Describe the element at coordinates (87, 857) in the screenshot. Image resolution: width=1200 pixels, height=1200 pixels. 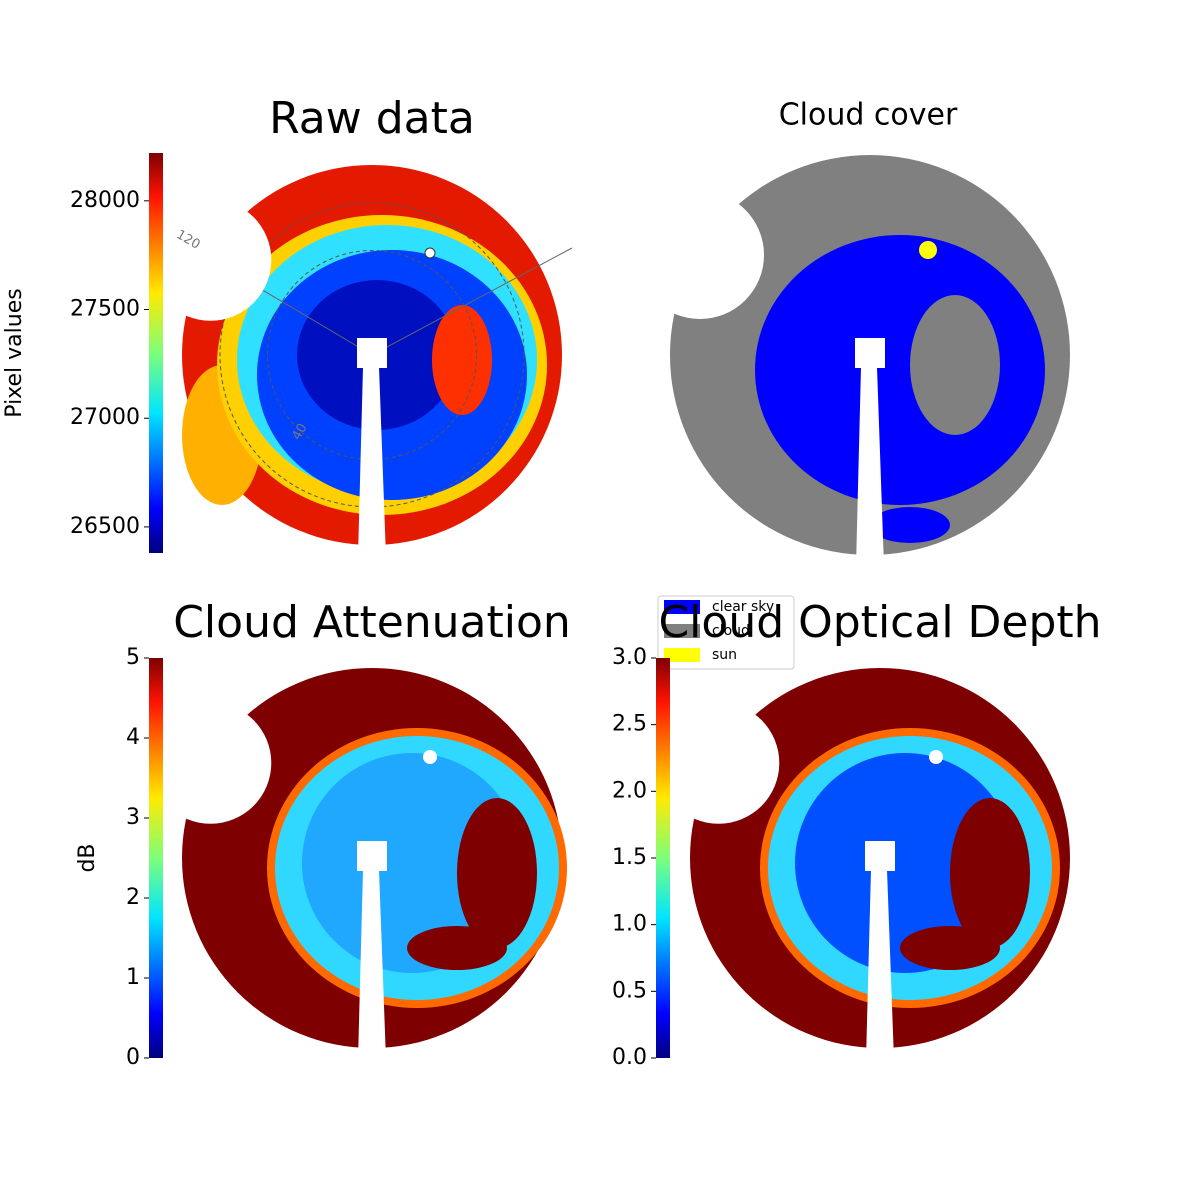
I see `colorbar-label: dB` at that location.